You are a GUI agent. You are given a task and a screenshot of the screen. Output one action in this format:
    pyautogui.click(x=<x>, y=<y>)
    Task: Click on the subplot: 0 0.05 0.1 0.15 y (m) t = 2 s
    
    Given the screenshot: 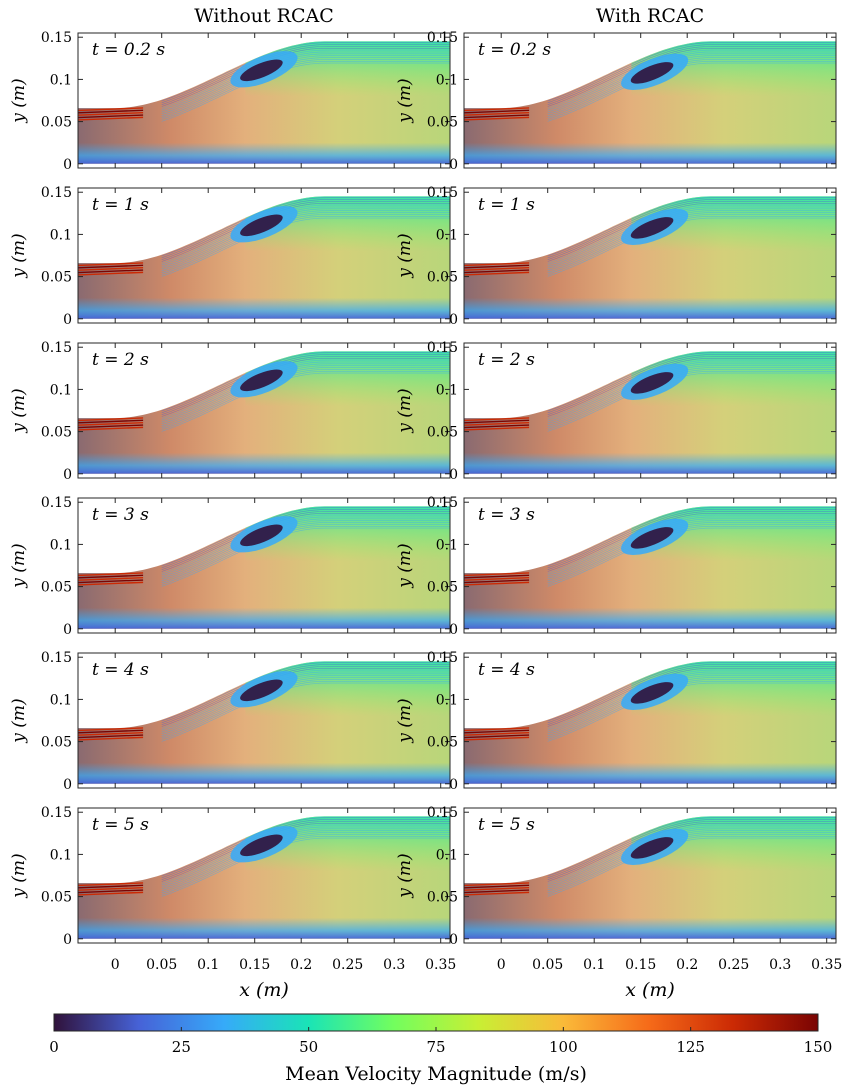 What is the action you would take?
    pyautogui.click(x=616, y=411)
    